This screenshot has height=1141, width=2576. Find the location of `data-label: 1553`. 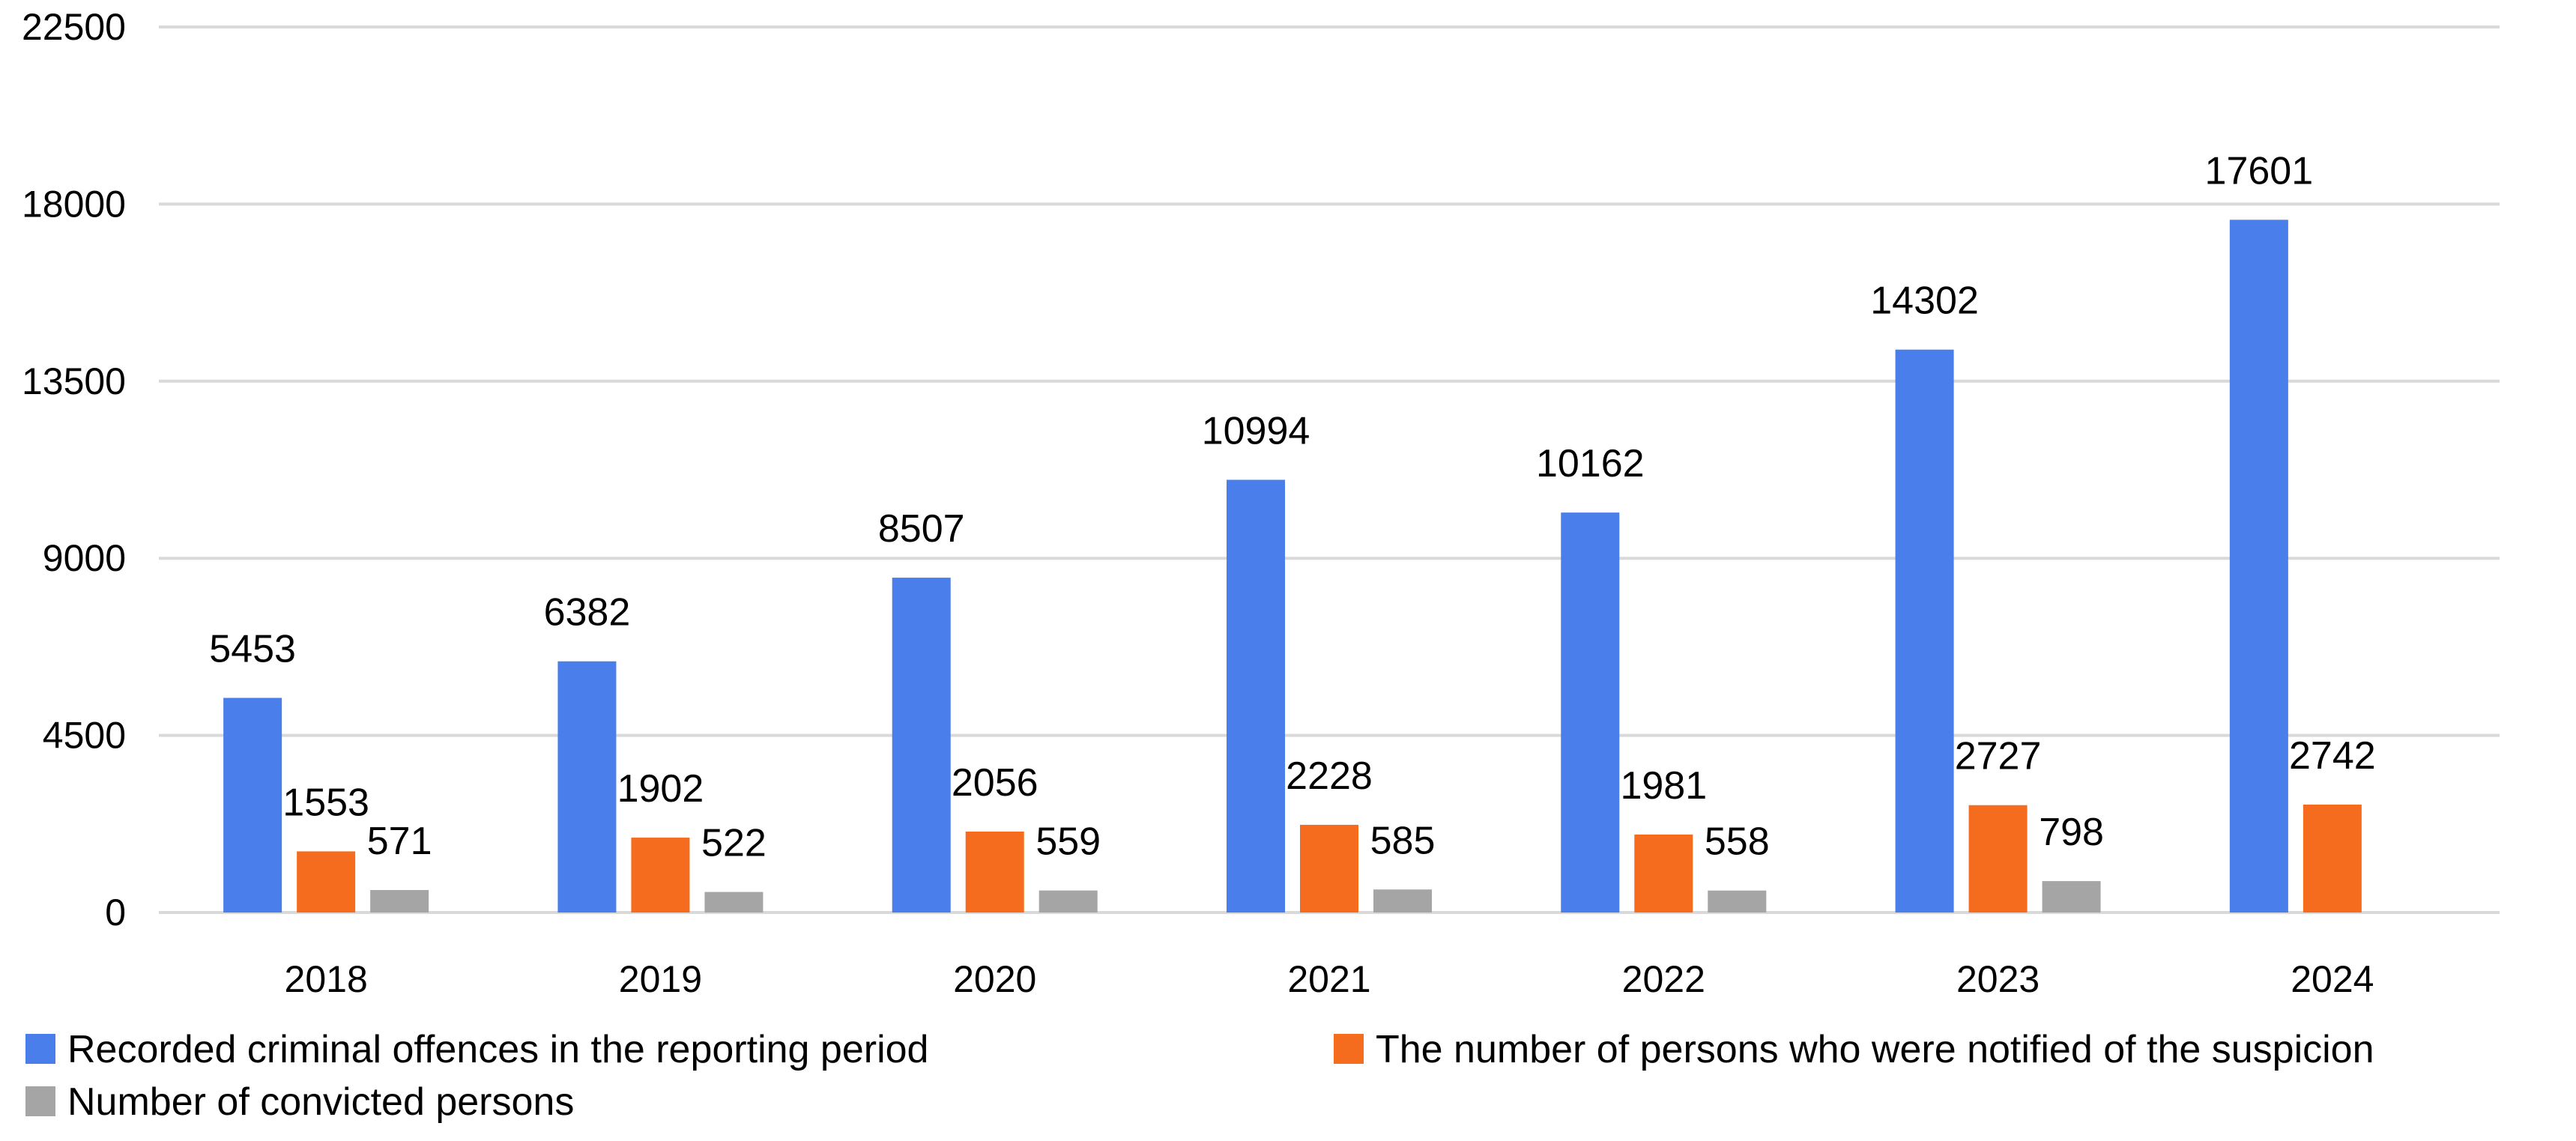

data-label: 1553 is located at coordinates (325, 802).